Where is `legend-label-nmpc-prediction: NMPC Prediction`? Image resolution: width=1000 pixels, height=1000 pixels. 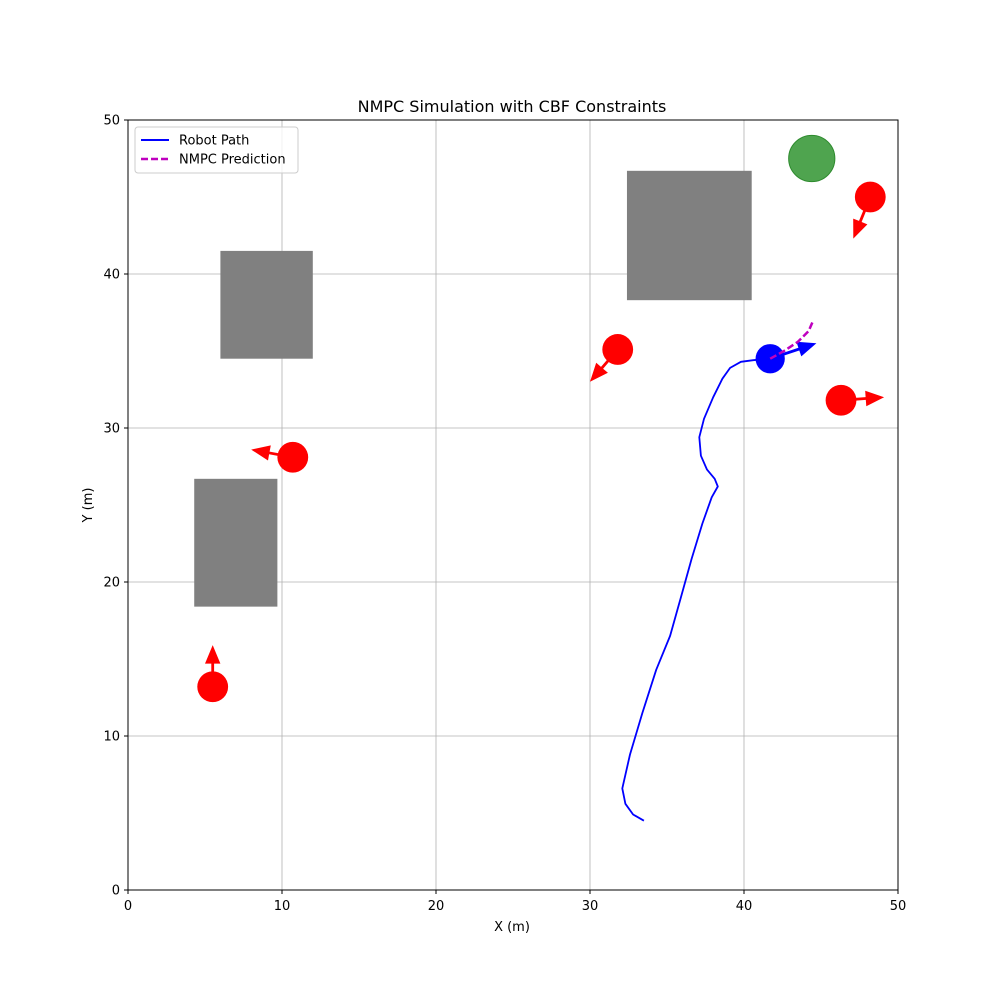 legend-label-nmpc-prediction: NMPC Prediction is located at coordinates (232, 160).